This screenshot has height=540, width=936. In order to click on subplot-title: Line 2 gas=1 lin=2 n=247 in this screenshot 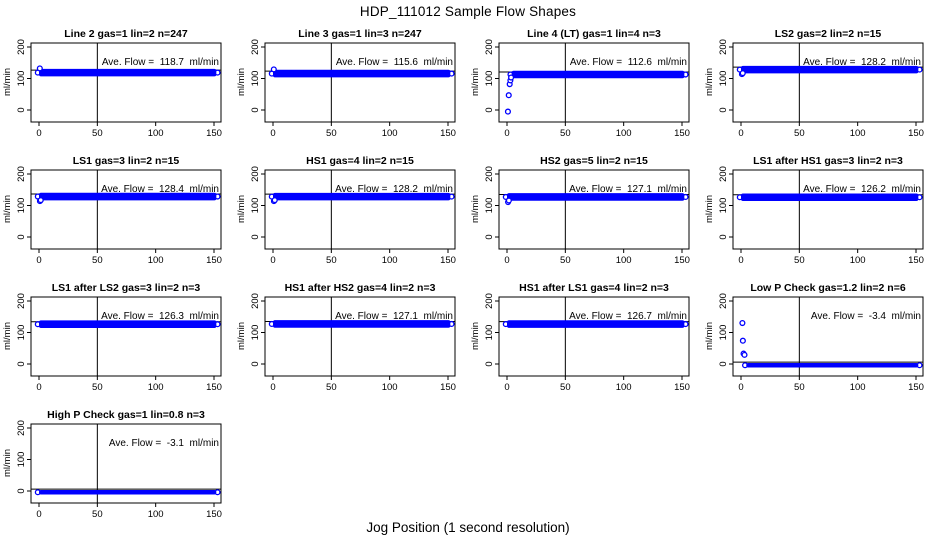, I will do `click(126, 34)`.